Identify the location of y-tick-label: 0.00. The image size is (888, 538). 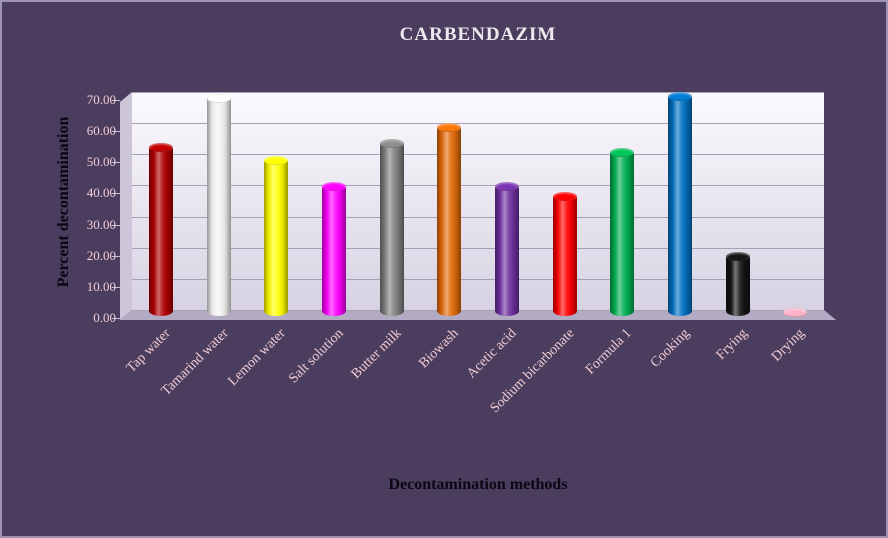
(104, 317).